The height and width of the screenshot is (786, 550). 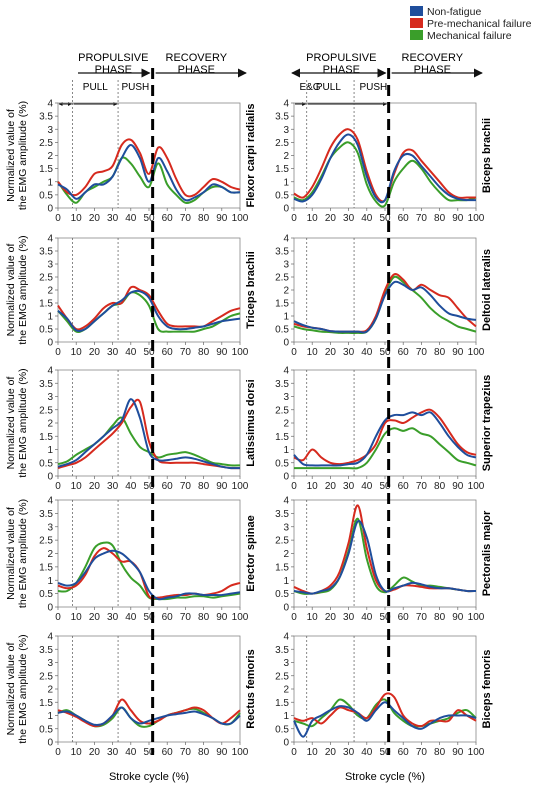 What do you see at coordinates (469, 36) in the screenshot?
I see `legend-label: Mechanical failure` at bounding box center [469, 36].